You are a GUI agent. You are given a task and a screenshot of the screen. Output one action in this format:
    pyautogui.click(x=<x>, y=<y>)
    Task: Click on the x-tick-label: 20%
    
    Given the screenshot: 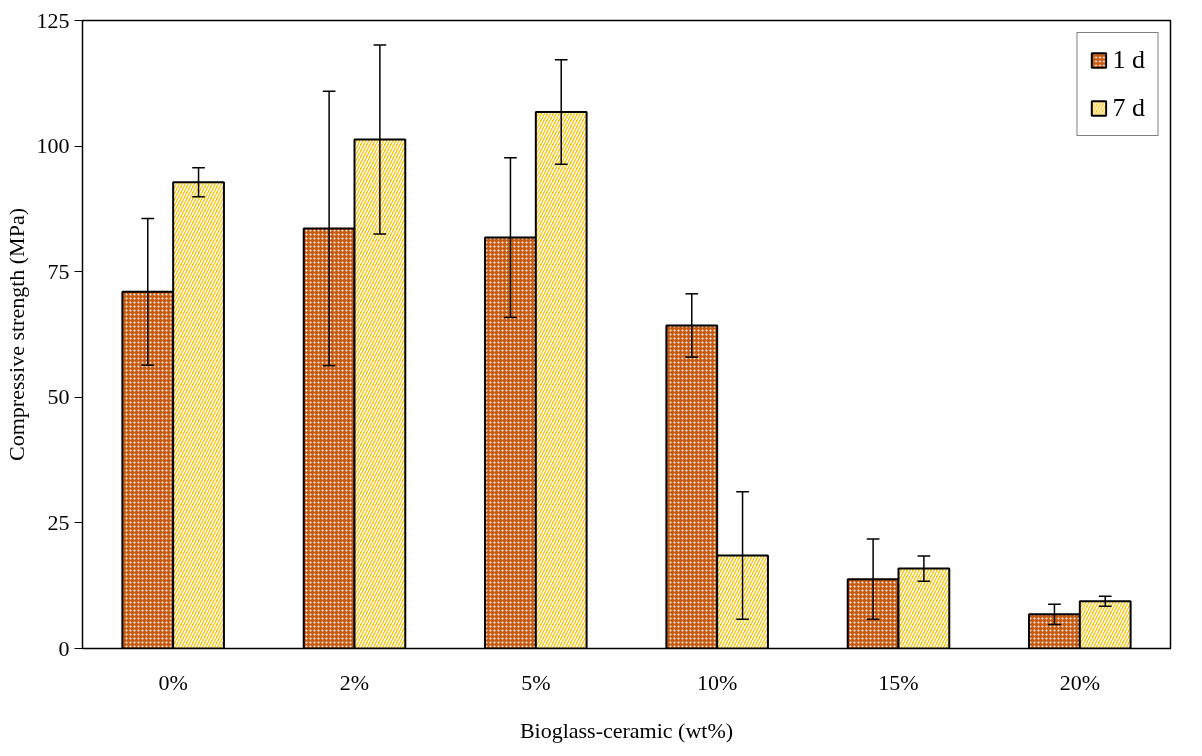 What is the action you would take?
    pyautogui.click(x=1079, y=682)
    